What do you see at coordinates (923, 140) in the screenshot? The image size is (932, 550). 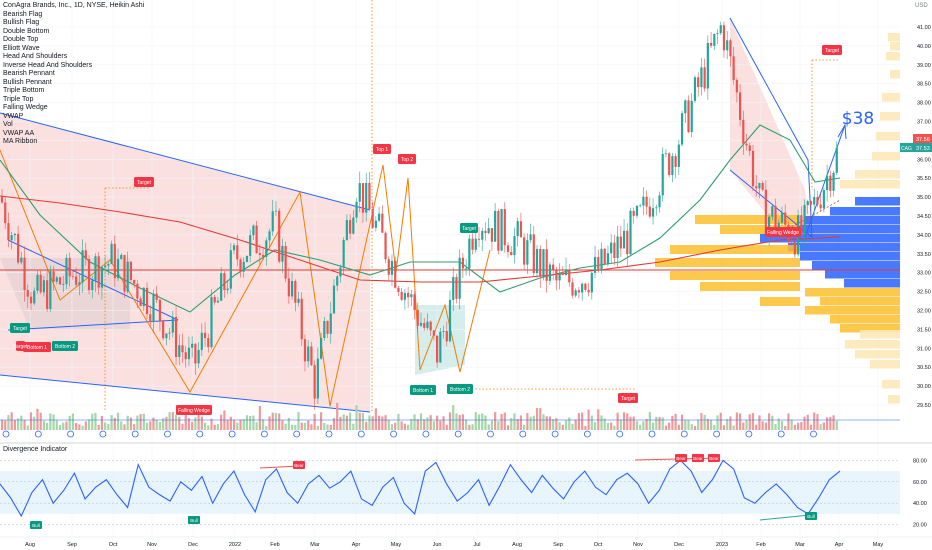 I see `last-price-label: 37.56` at bounding box center [923, 140].